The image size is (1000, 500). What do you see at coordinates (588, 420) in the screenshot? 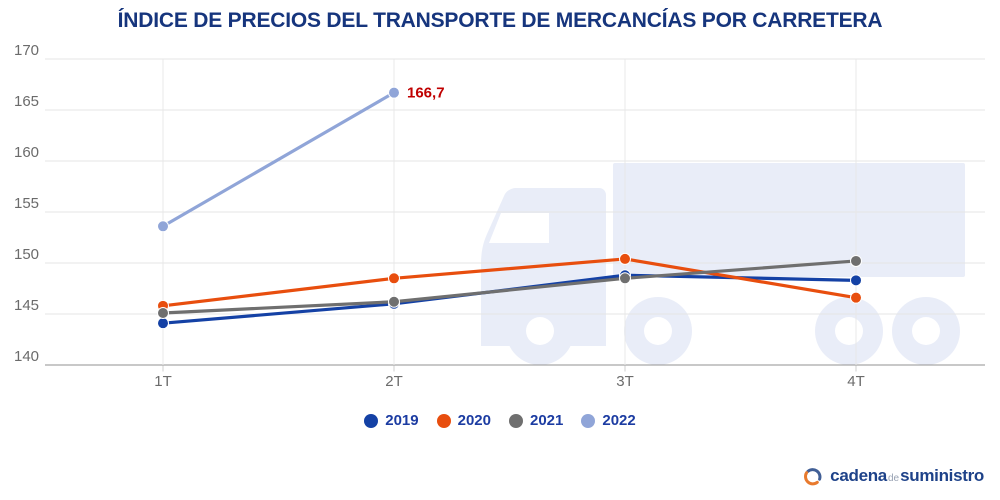
I see `legend-swatch-2022` at bounding box center [588, 420].